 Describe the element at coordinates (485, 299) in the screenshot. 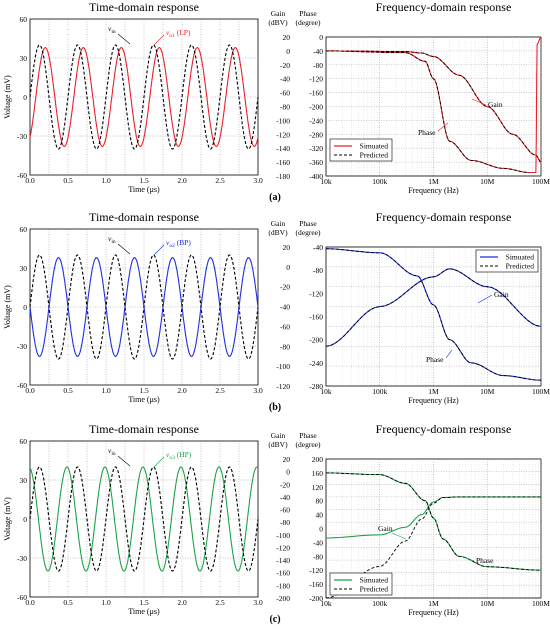

I see `gain-arrow` at that location.